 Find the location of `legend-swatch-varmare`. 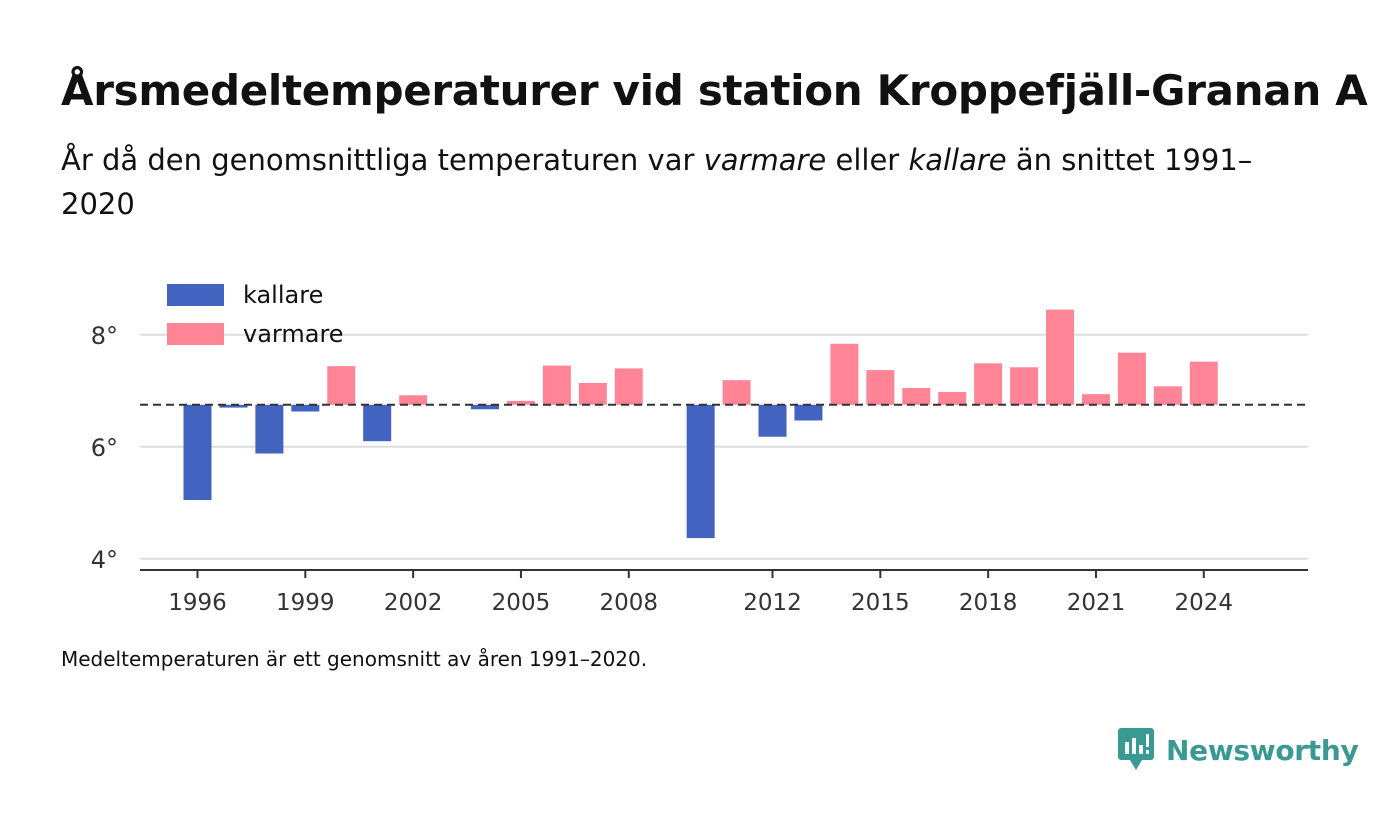

legend-swatch-varmare is located at coordinates (195, 334).